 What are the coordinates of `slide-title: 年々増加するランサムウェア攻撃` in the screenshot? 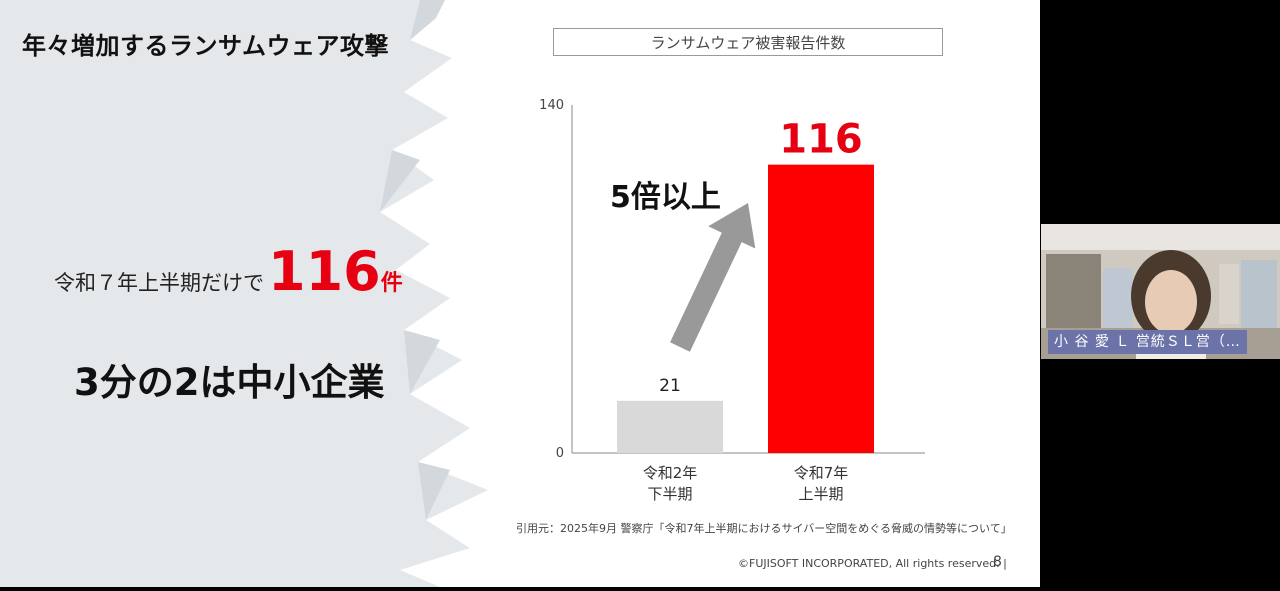 It's located at (206, 46).